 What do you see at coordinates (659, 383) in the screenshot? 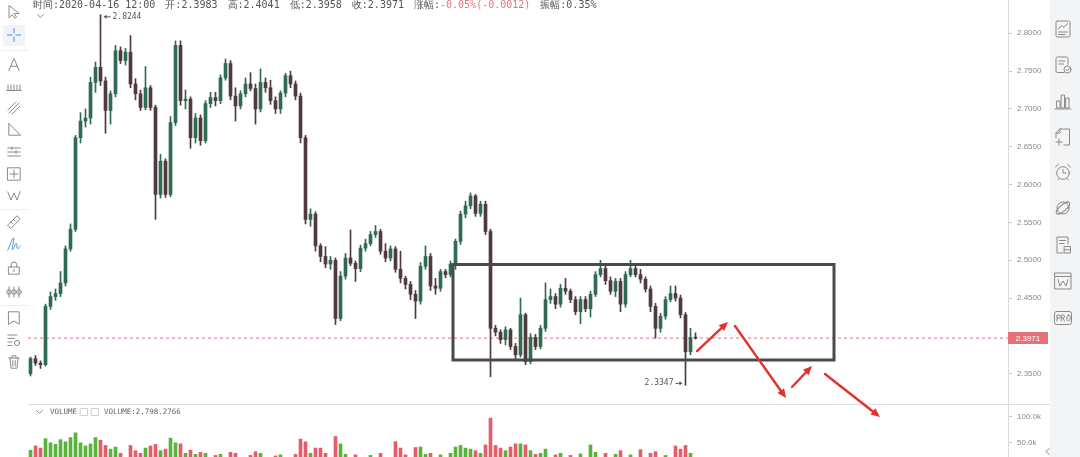
I see `annotation: 2.3347` at bounding box center [659, 383].